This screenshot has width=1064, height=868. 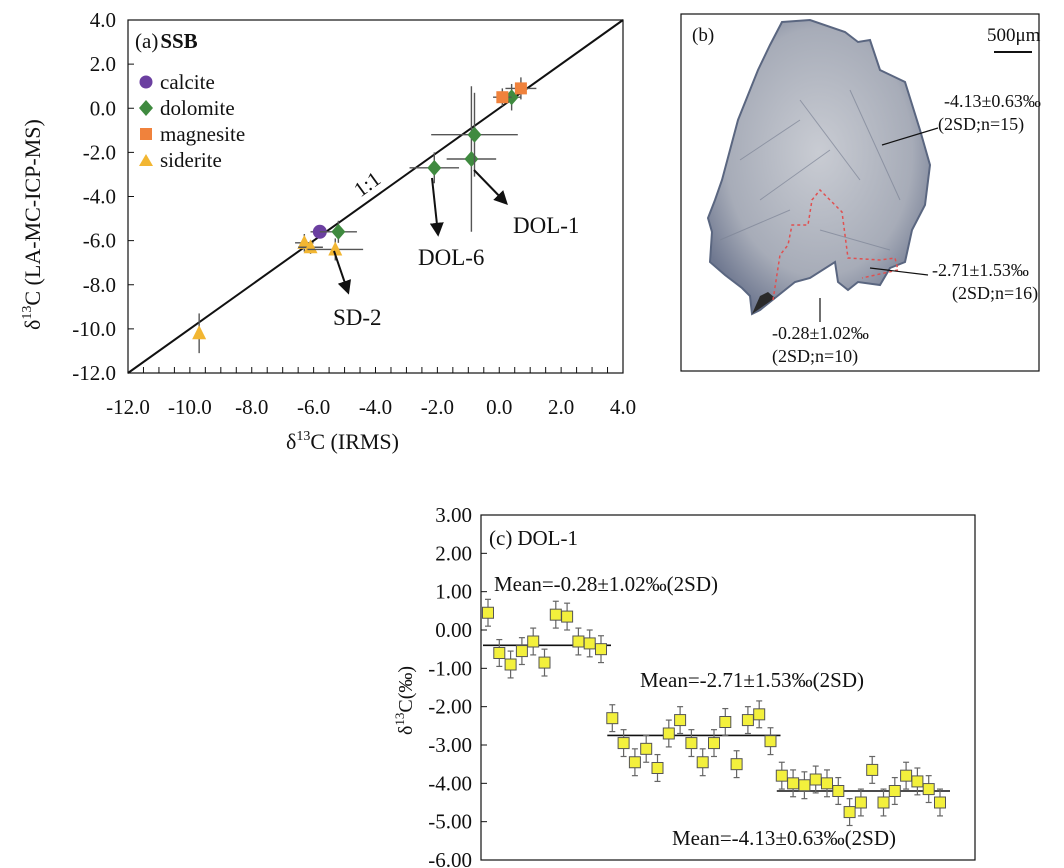 I want to click on legend-dolomite-marker, so click(x=146, y=108).